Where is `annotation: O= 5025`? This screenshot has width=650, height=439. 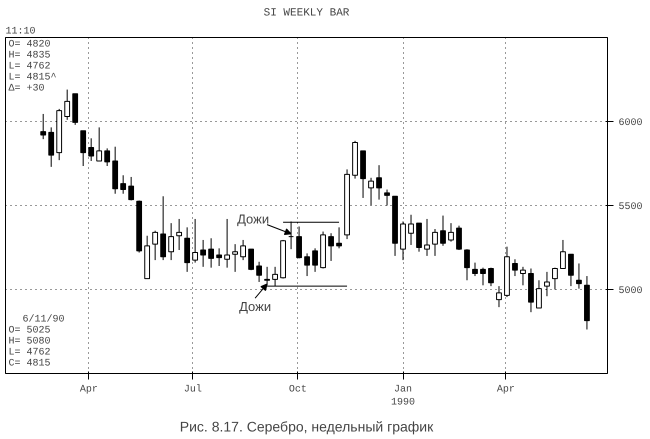 annotation: O= 5025 is located at coordinates (29, 331).